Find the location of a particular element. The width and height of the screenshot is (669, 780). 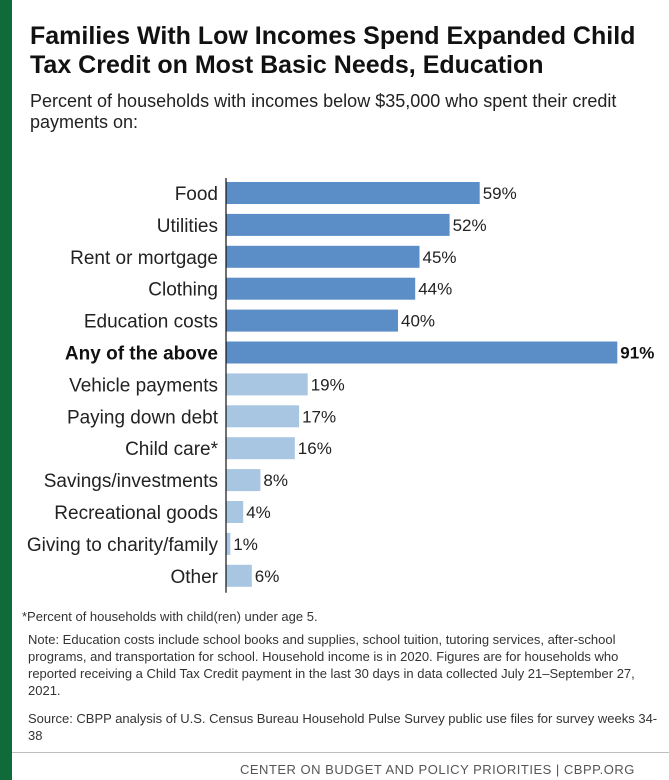

category-label-other: Other is located at coordinates (194, 577).